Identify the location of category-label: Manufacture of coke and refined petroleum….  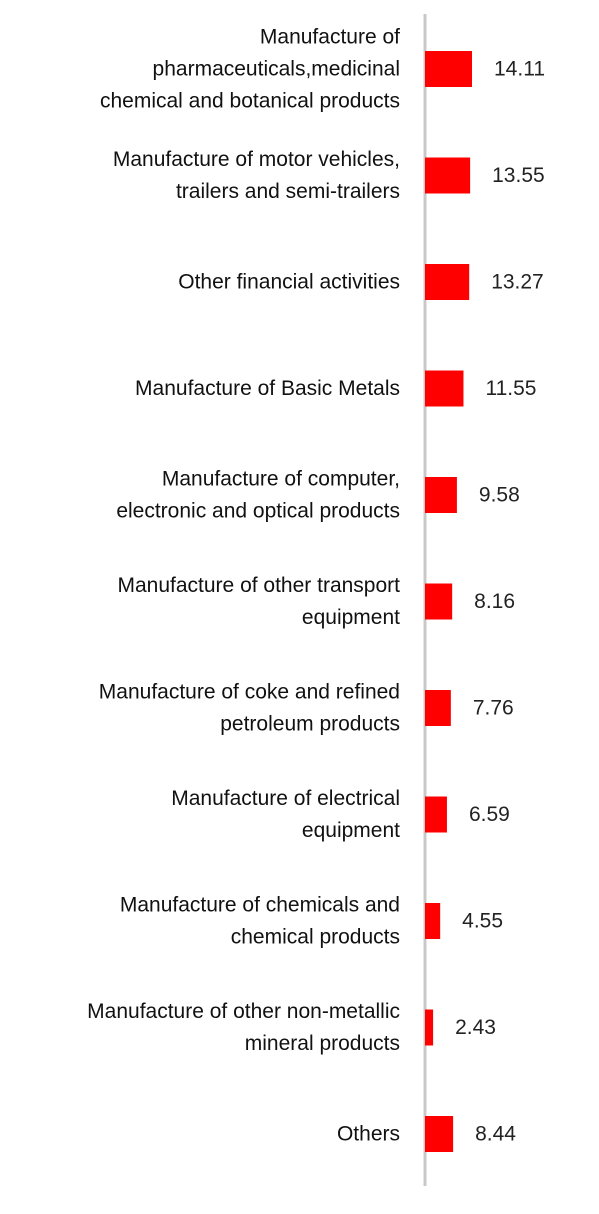
(249, 708).